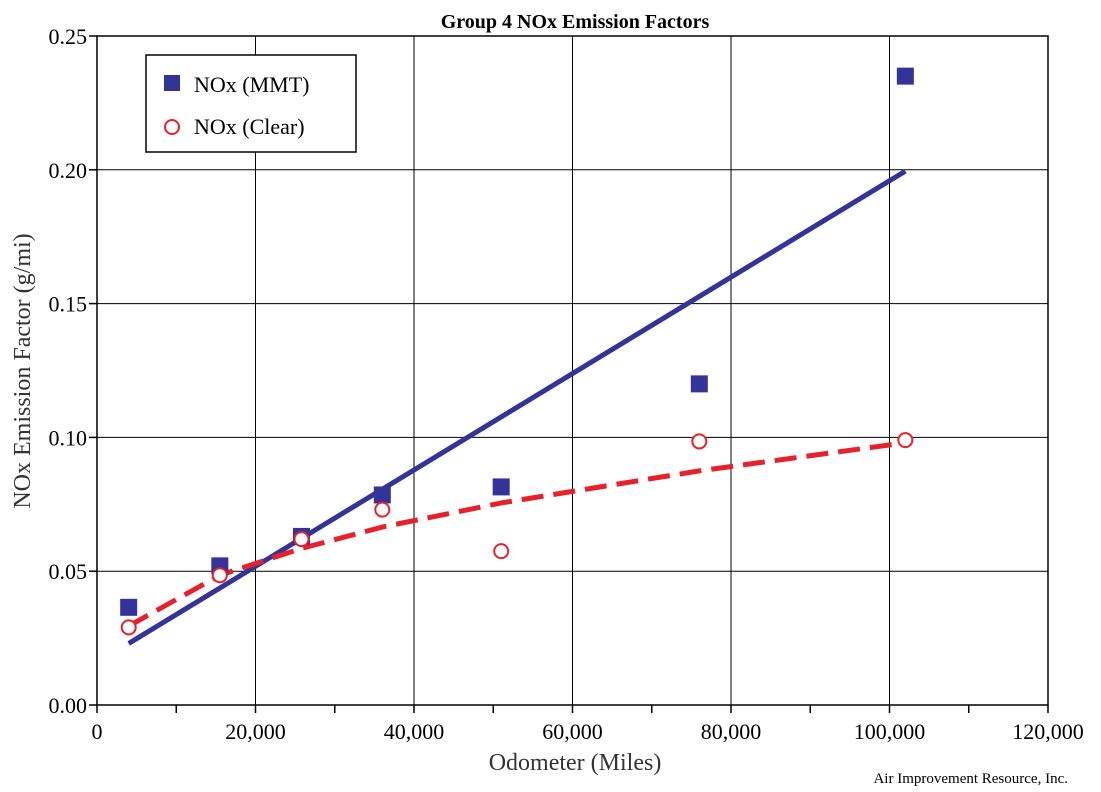  I want to click on x-tick-label: 120,000, so click(1048, 731).